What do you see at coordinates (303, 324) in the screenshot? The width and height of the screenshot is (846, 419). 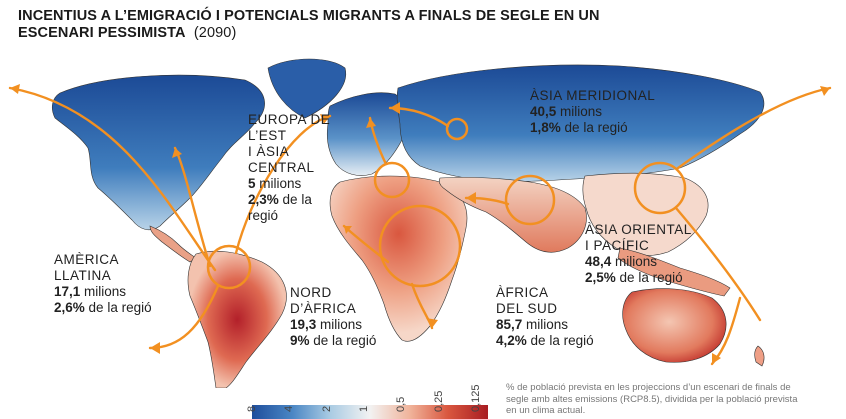 I see `region-migrants: 19,3` at bounding box center [303, 324].